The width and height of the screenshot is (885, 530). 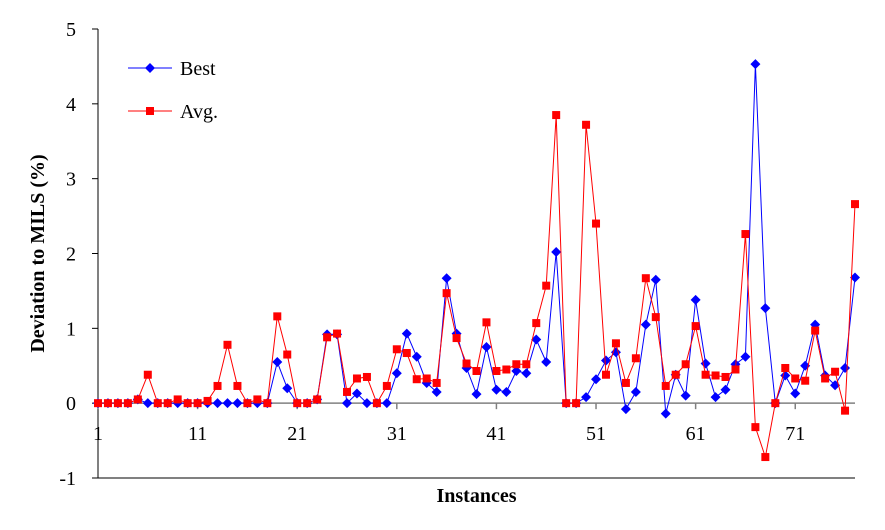 I want to click on x-ticks: 1 11 21 31 41 51 61 71, so click(x=449, y=424).